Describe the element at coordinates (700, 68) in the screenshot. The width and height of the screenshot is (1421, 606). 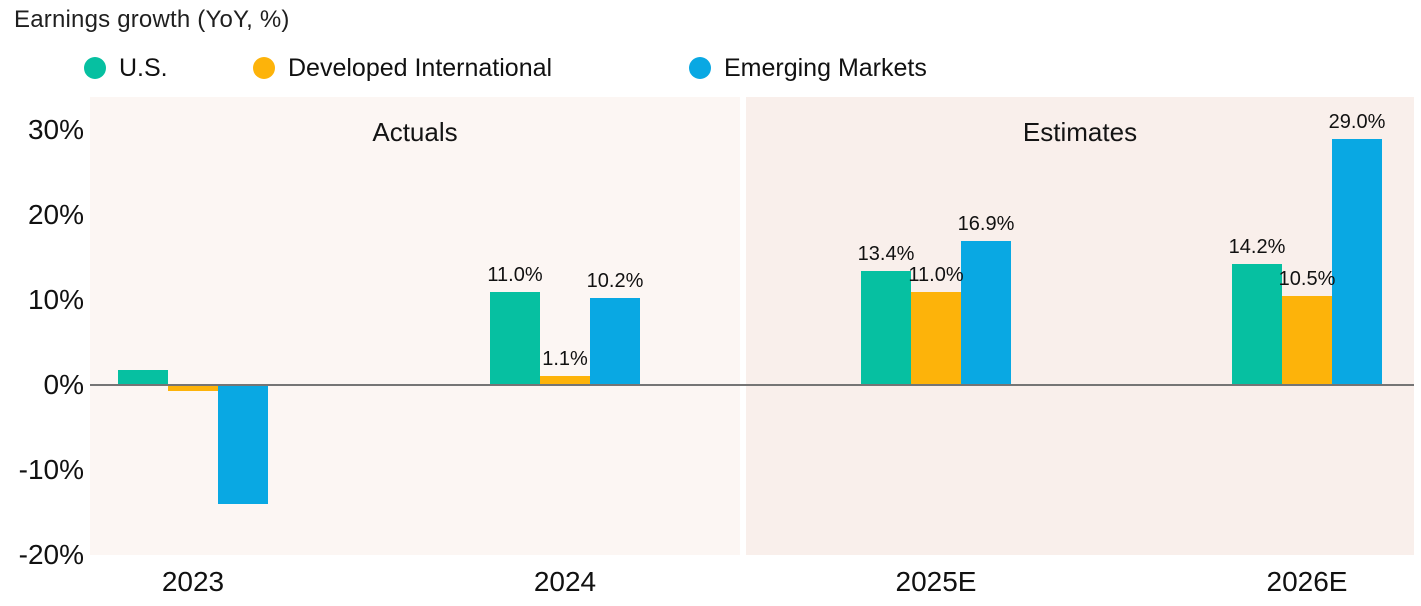
I see `legend-dot-emerging-markets` at that location.